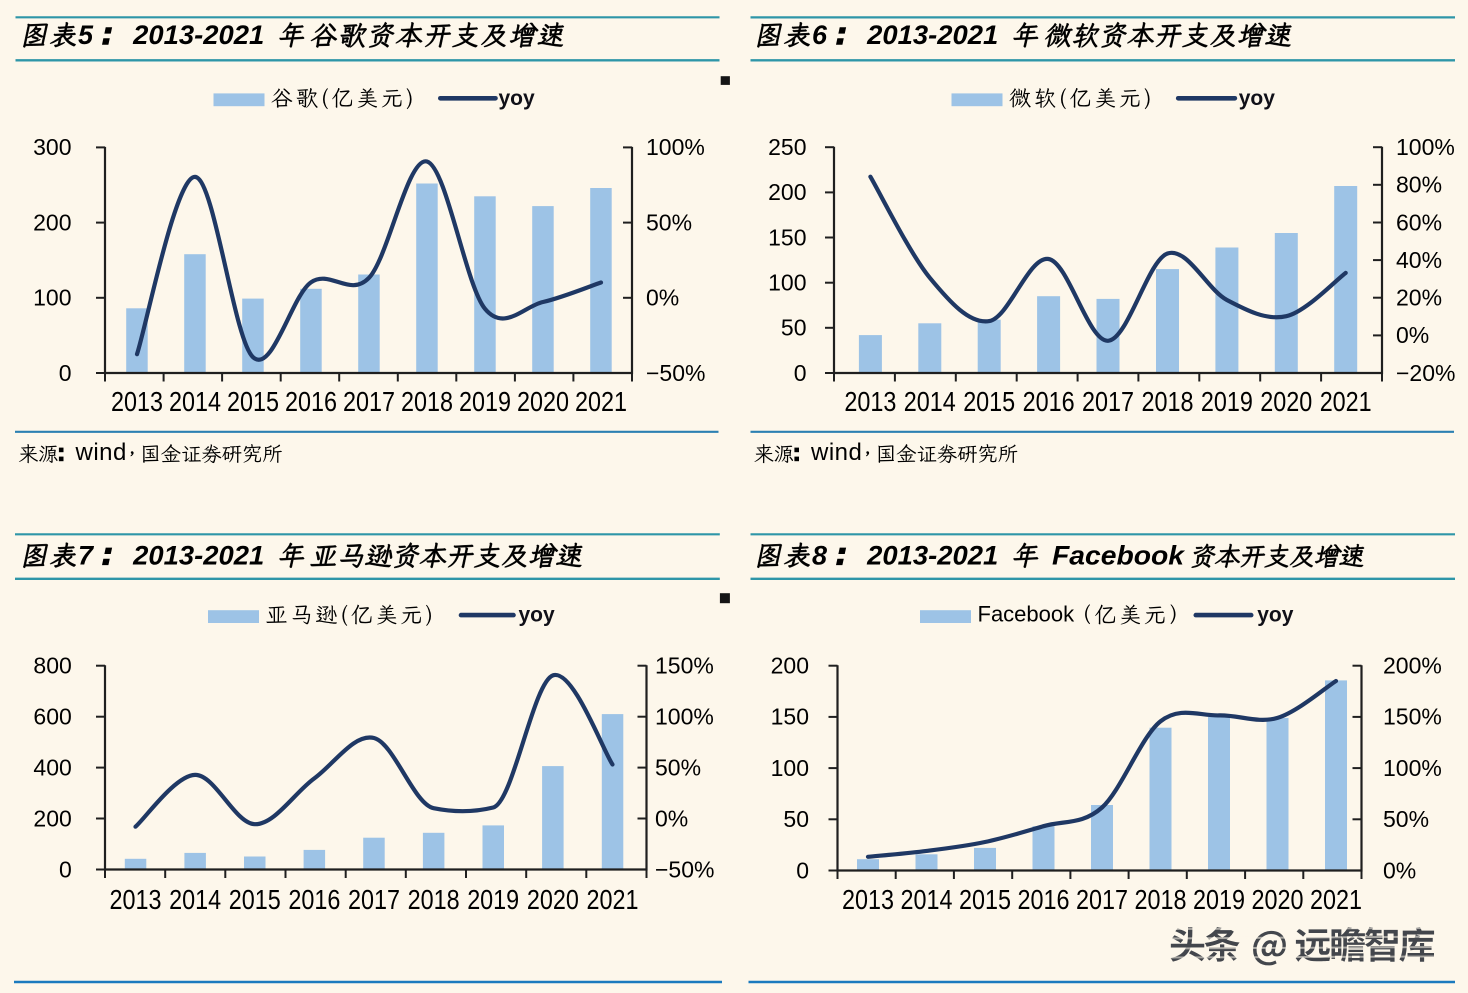  I want to click on svg-text: 7, so click(86, 556).